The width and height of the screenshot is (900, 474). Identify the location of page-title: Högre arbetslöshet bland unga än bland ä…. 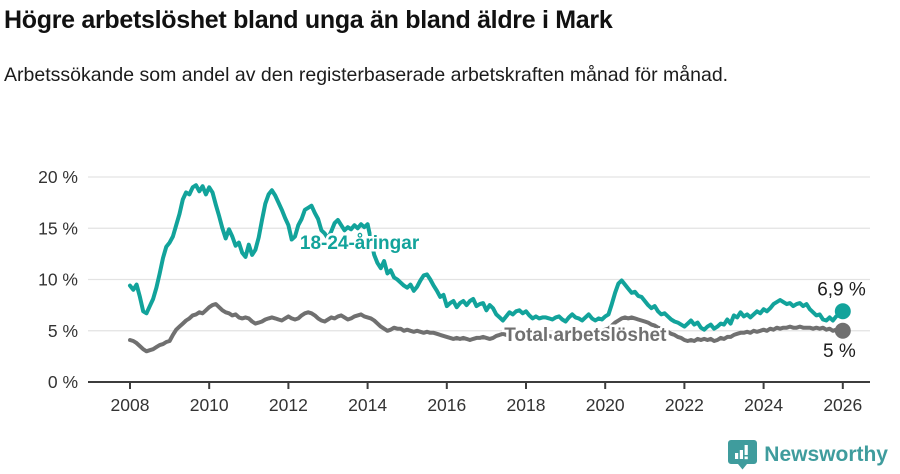
(308, 20).